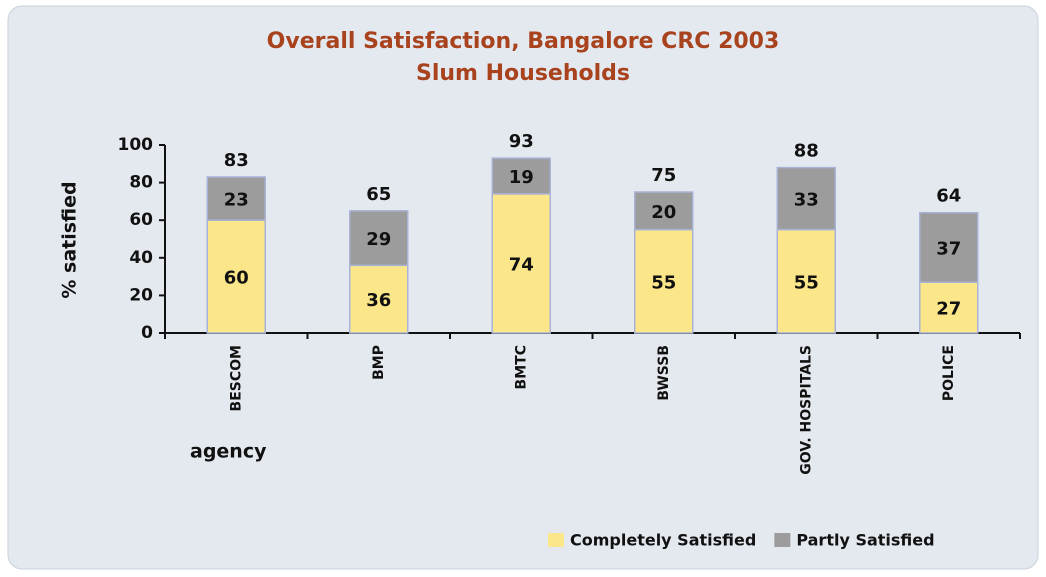 This screenshot has height=577, width=1046. Describe the element at coordinates (523, 73) in the screenshot. I see `chart-subtitle: Slum Households` at that location.